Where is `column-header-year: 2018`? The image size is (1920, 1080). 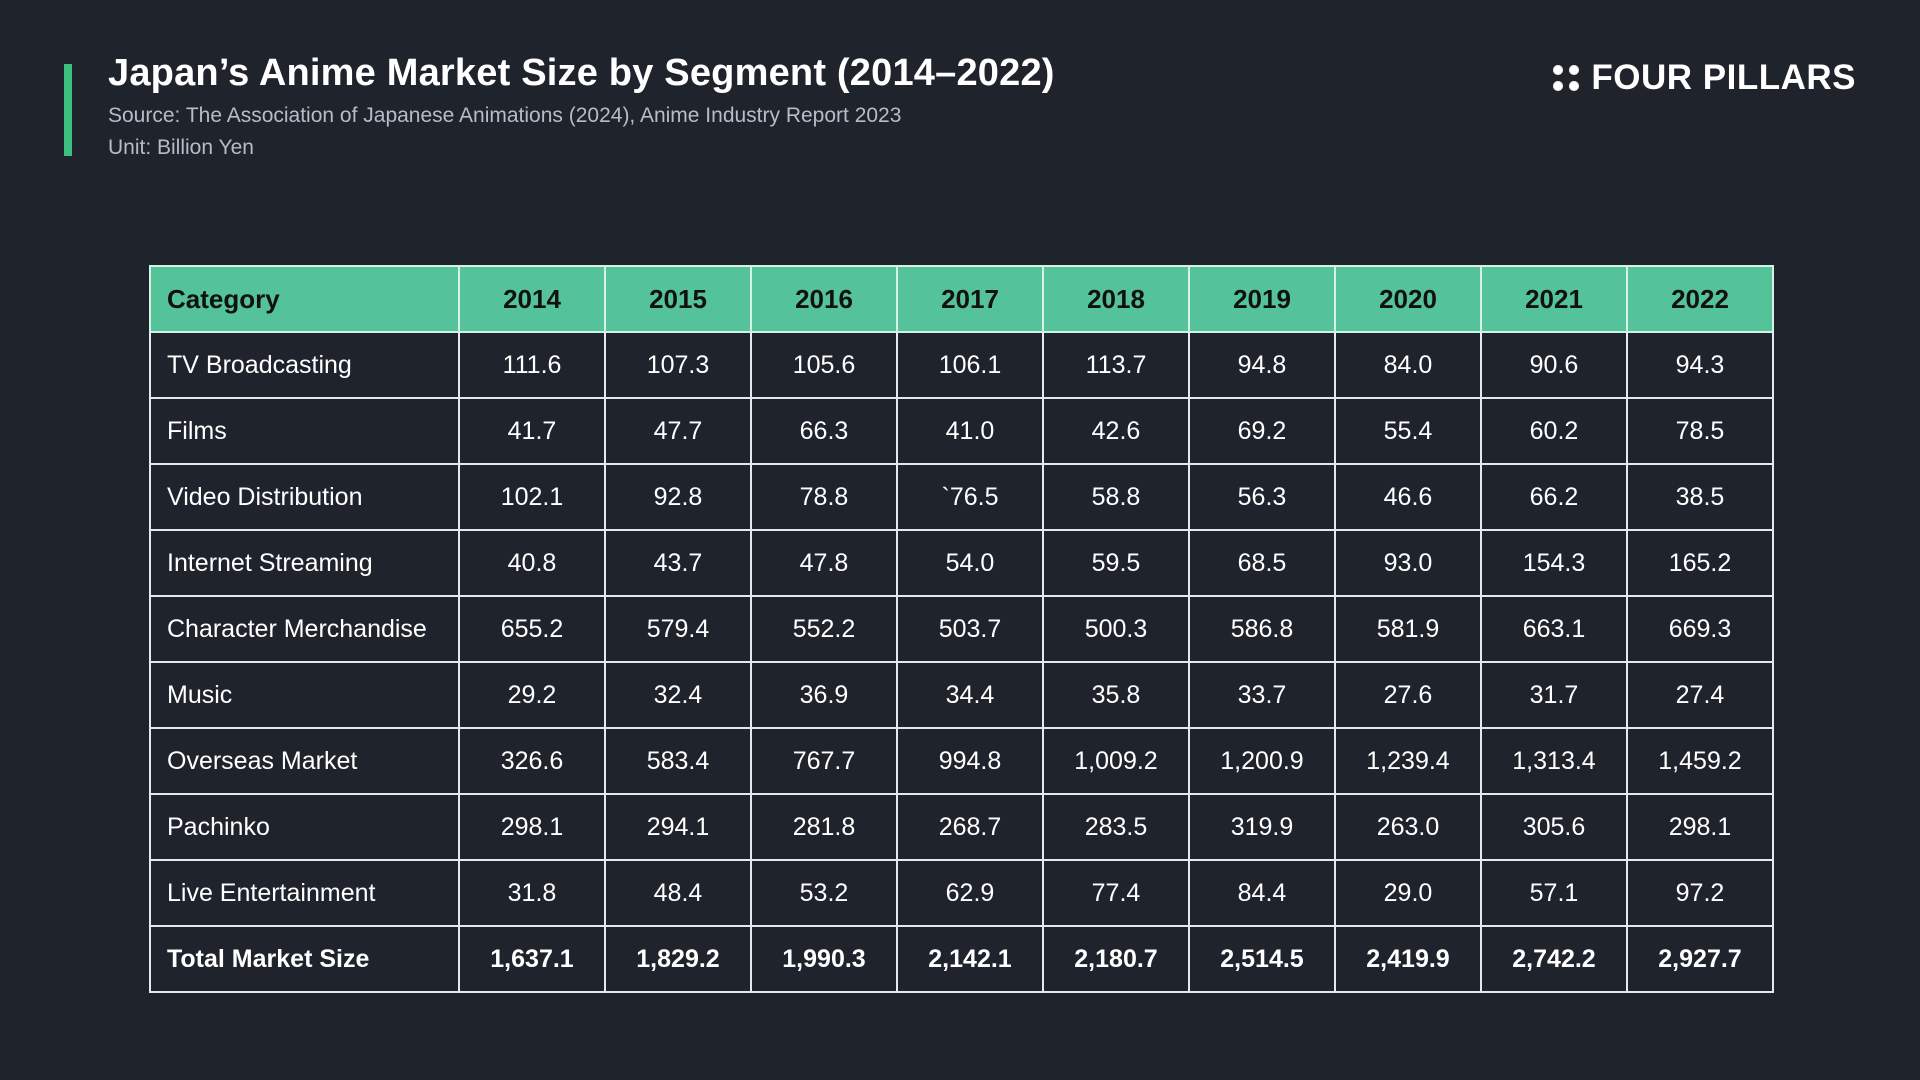 column-header-year: 2018 is located at coordinates (1116, 299).